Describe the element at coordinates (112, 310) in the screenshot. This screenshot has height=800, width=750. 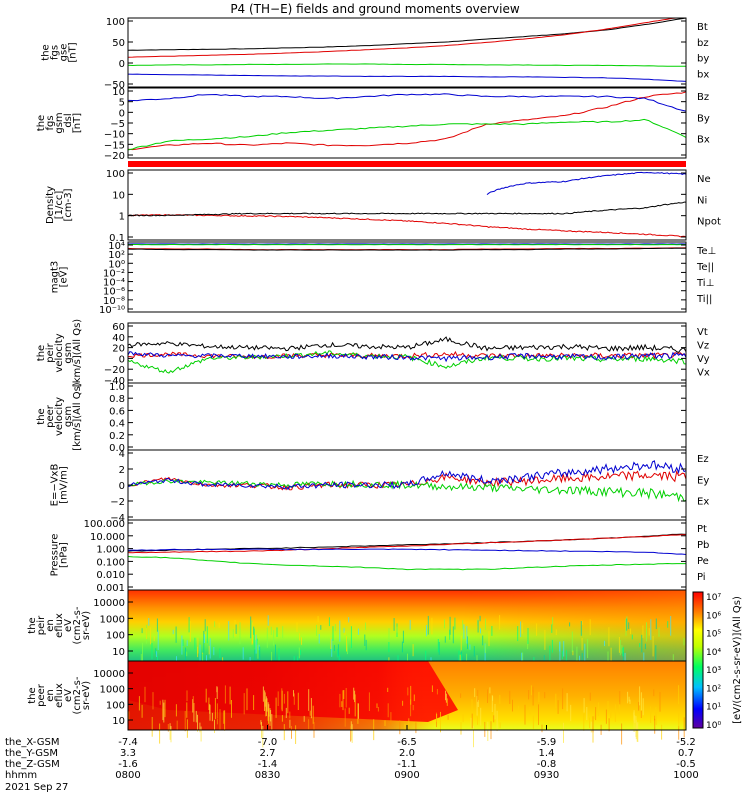
I see `ytick-label: 10⁻¹⁰` at that location.